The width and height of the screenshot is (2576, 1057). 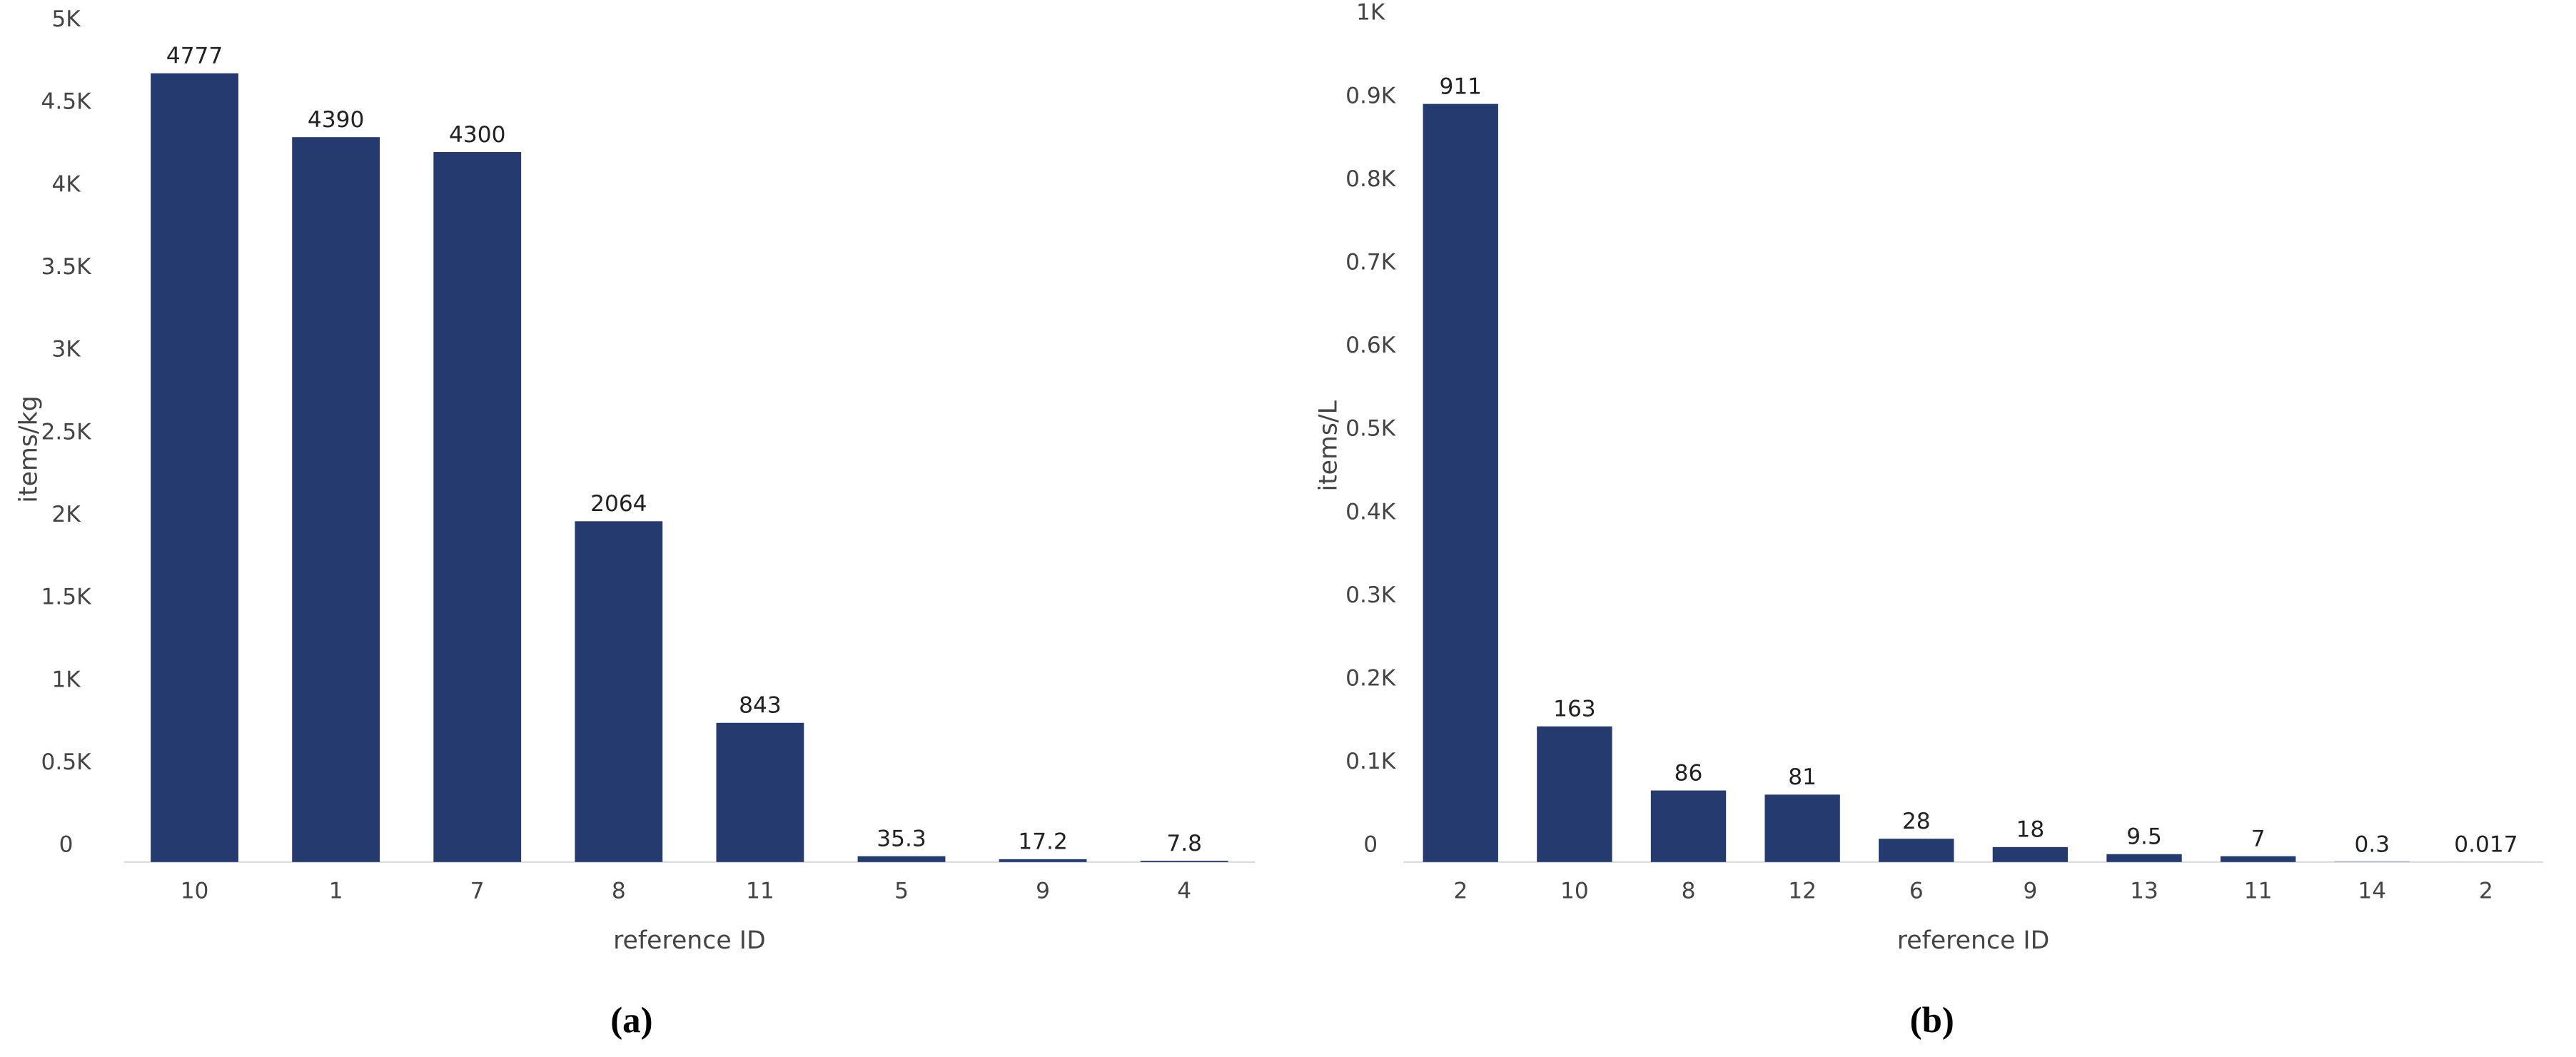 I want to click on y-tick-label: 0.1K, so click(x=1371, y=761).